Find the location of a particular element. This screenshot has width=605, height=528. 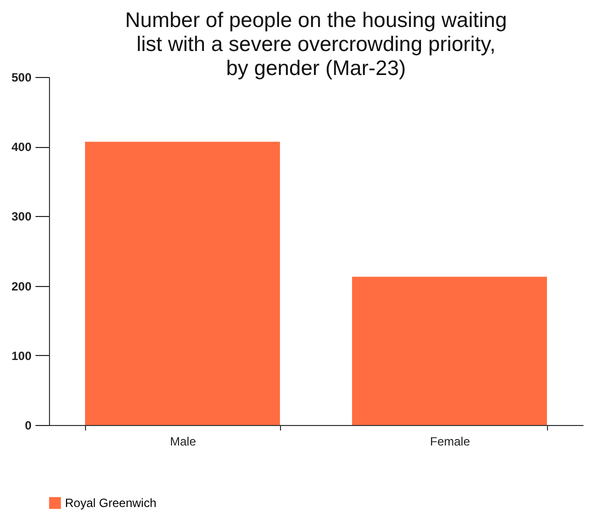

y-tick-label: 100 is located at coordinates (21, 355).